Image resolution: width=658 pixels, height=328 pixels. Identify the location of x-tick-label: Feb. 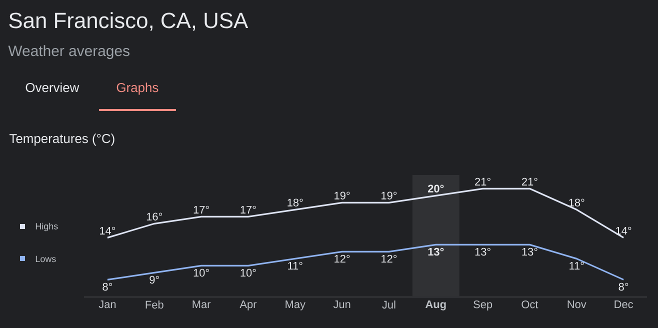
(155, 304).